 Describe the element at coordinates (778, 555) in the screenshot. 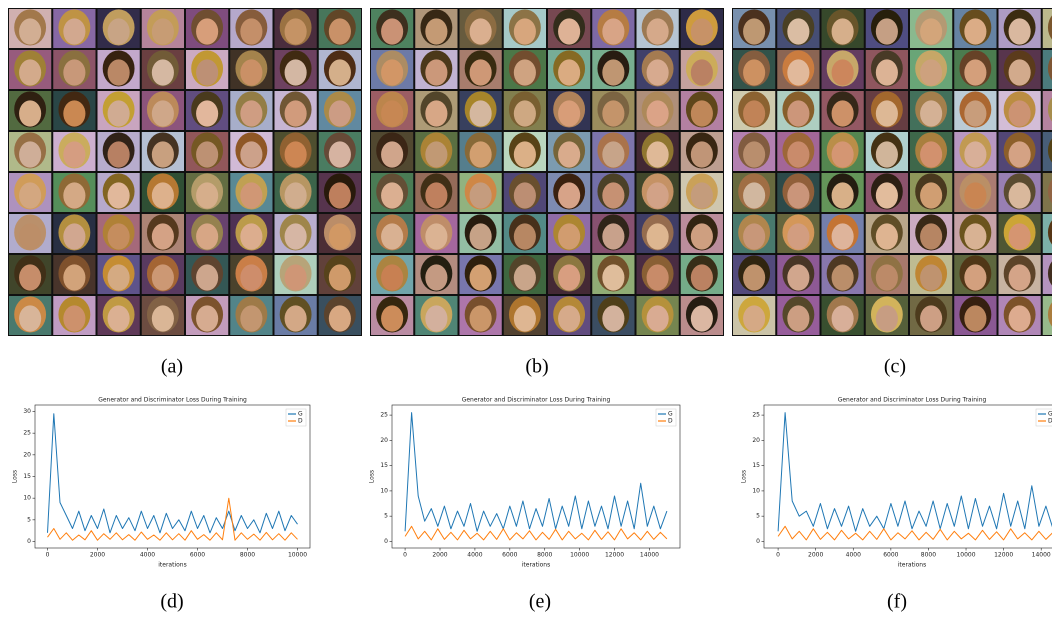

I see `x-tick-label: 0` at that location.